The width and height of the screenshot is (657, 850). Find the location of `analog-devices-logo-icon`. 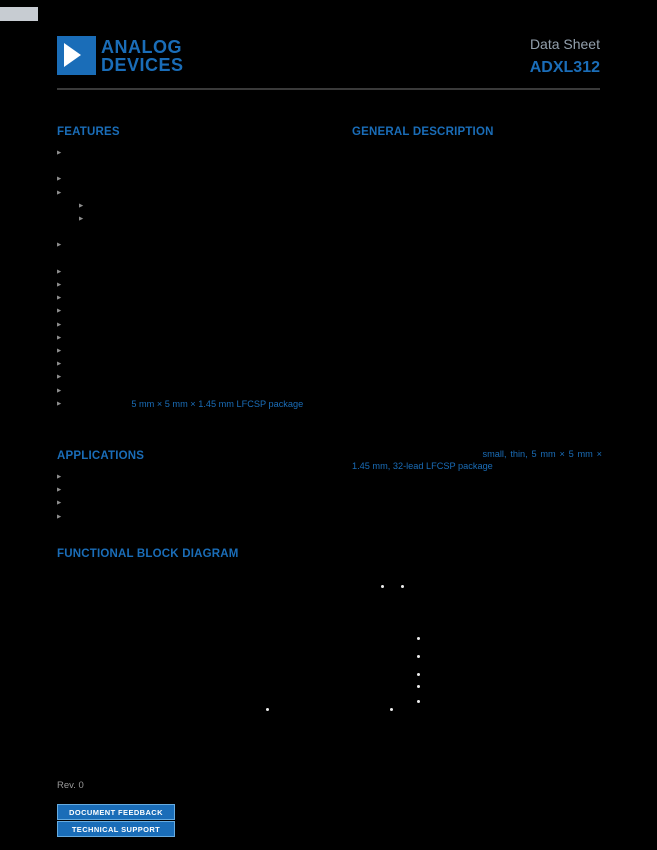

analog-devices-logo-icon is located at coordinates (76, 55).